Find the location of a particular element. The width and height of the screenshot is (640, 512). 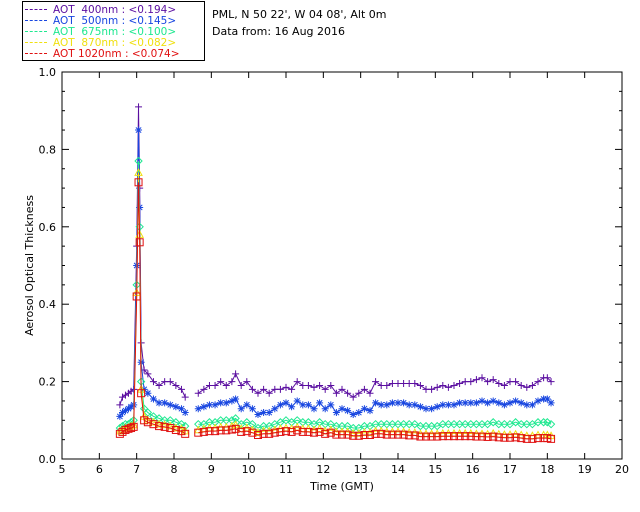

legend-entry-1020: AOT 1020nm : <0.074> is located at coordinates (102, 54).